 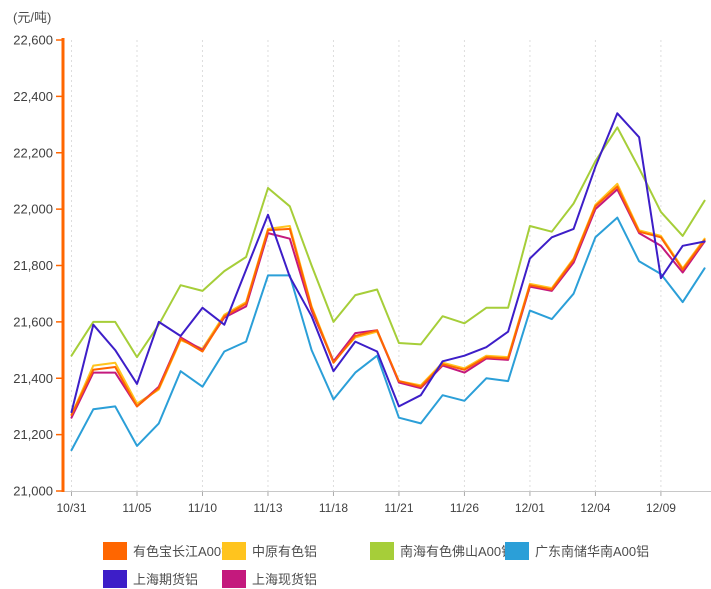 I want to click on legend-item: 中原有色铝, so click(x=269, y=550).